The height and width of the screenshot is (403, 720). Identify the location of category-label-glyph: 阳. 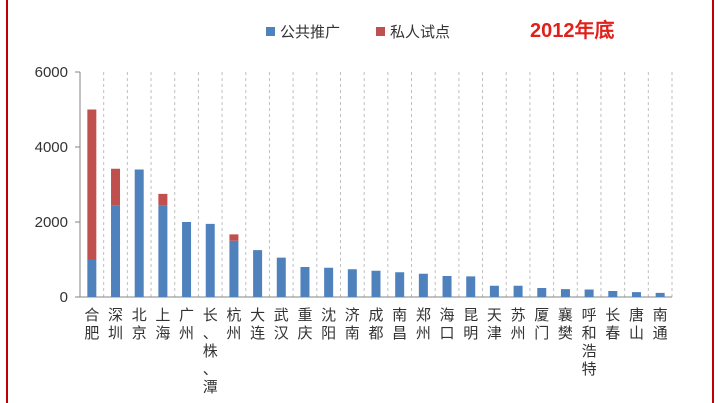
(328, 333).